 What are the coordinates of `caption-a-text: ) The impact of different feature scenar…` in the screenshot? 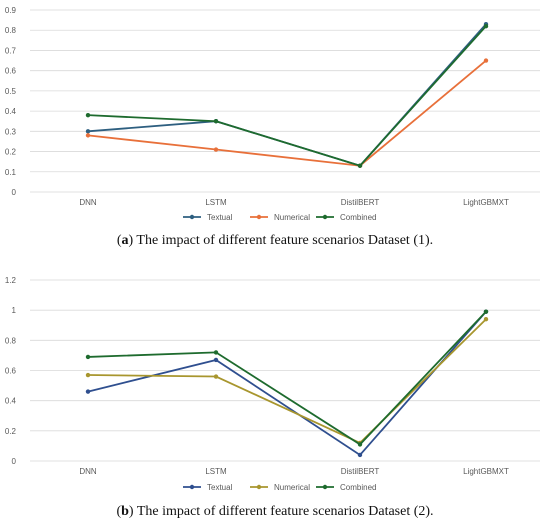 It's located at (281, 240).